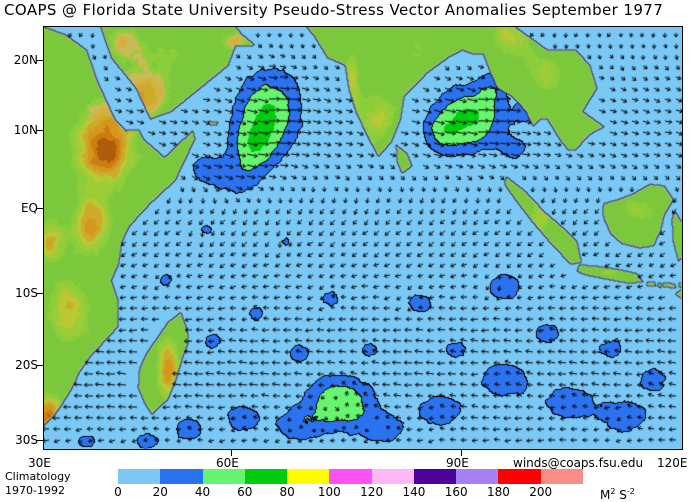 Image resolution: width=700 pixels, height=502 pixels. What do you see at coordinates (461, 452) in the screenshot?
I see `x-tick-mark-90e` at bounding box center [461, 452].